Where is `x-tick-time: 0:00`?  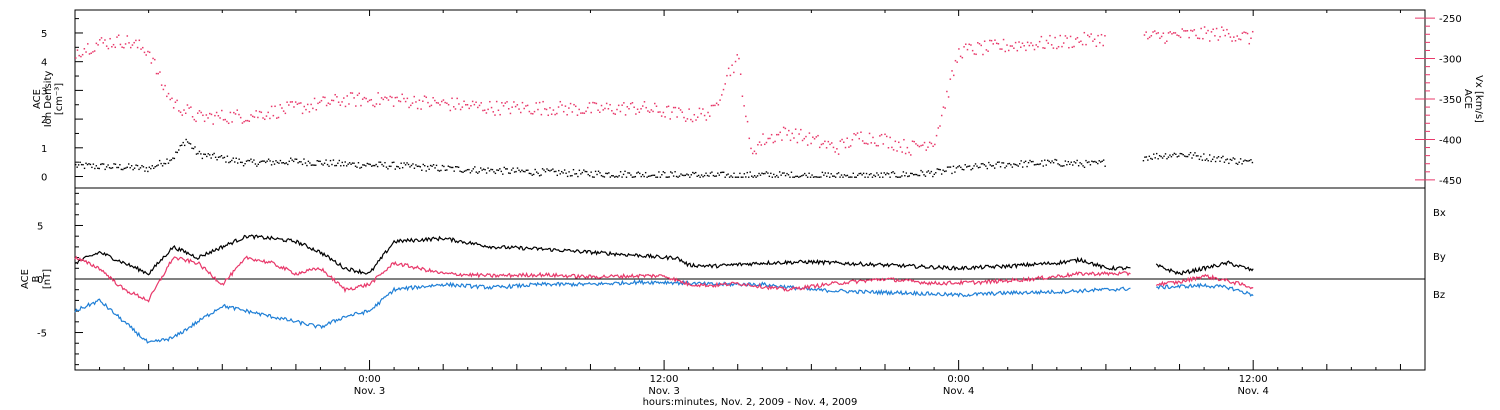
x-tick-time: 0:00 is located at coordinates (369, 379).